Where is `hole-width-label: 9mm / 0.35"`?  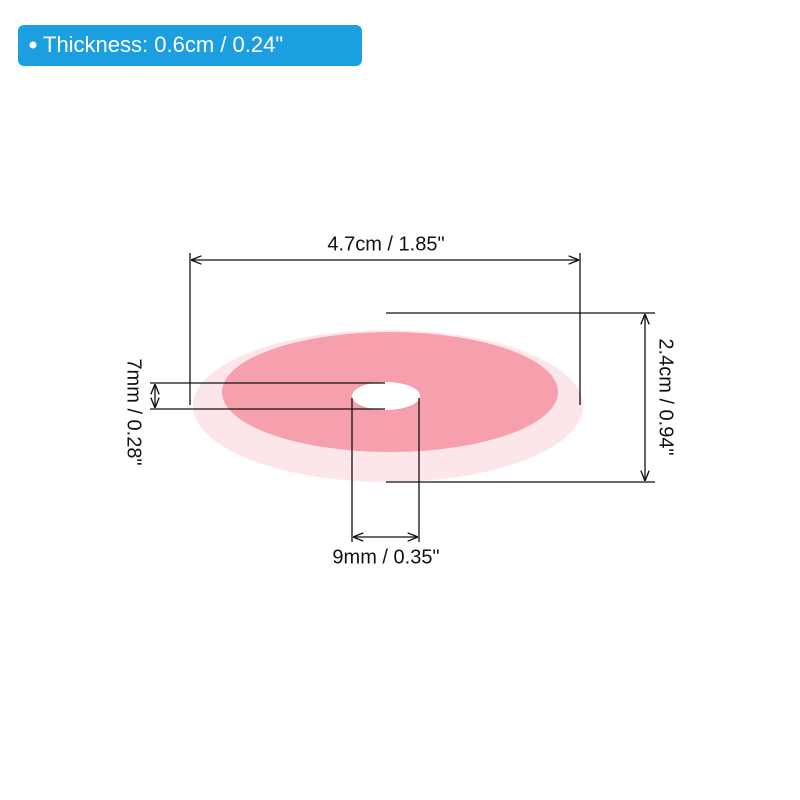 hole-width-label: 9mm / 0.35" is located at coordinates (385, 557).